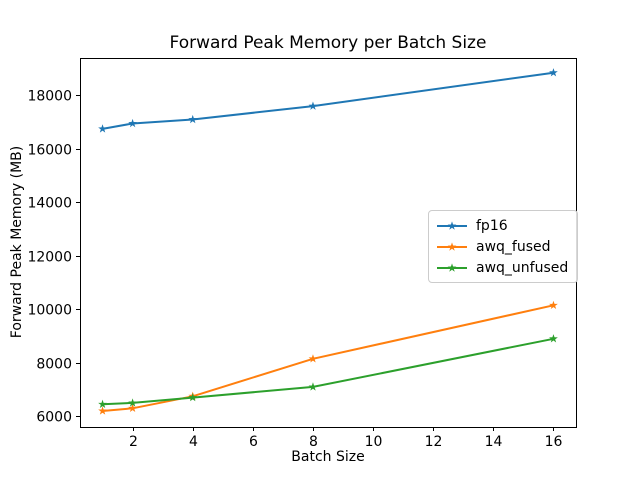 The height and width of the screenshot is (480, 640). Describe the element at coordinates (313, 442) in the screenshot. I see `x-tick-label: 8` at that location.